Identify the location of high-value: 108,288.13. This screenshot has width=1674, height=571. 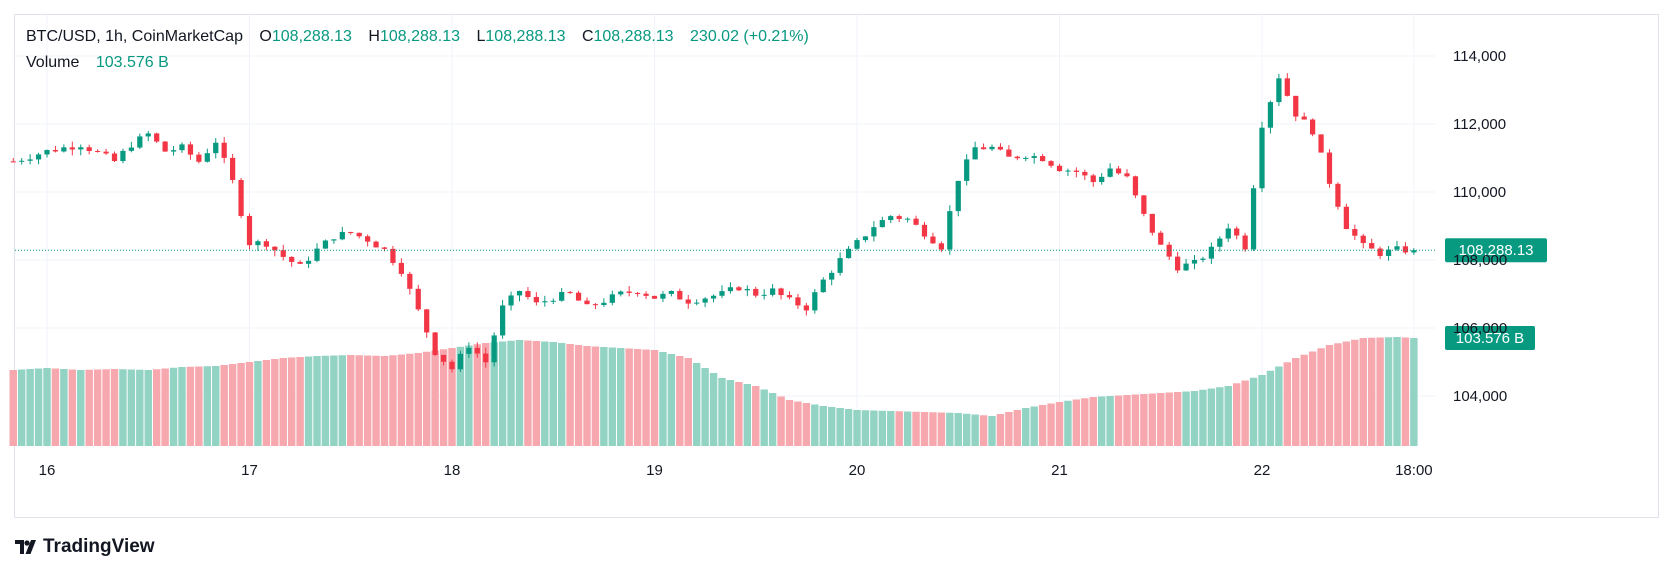
(420, 36).